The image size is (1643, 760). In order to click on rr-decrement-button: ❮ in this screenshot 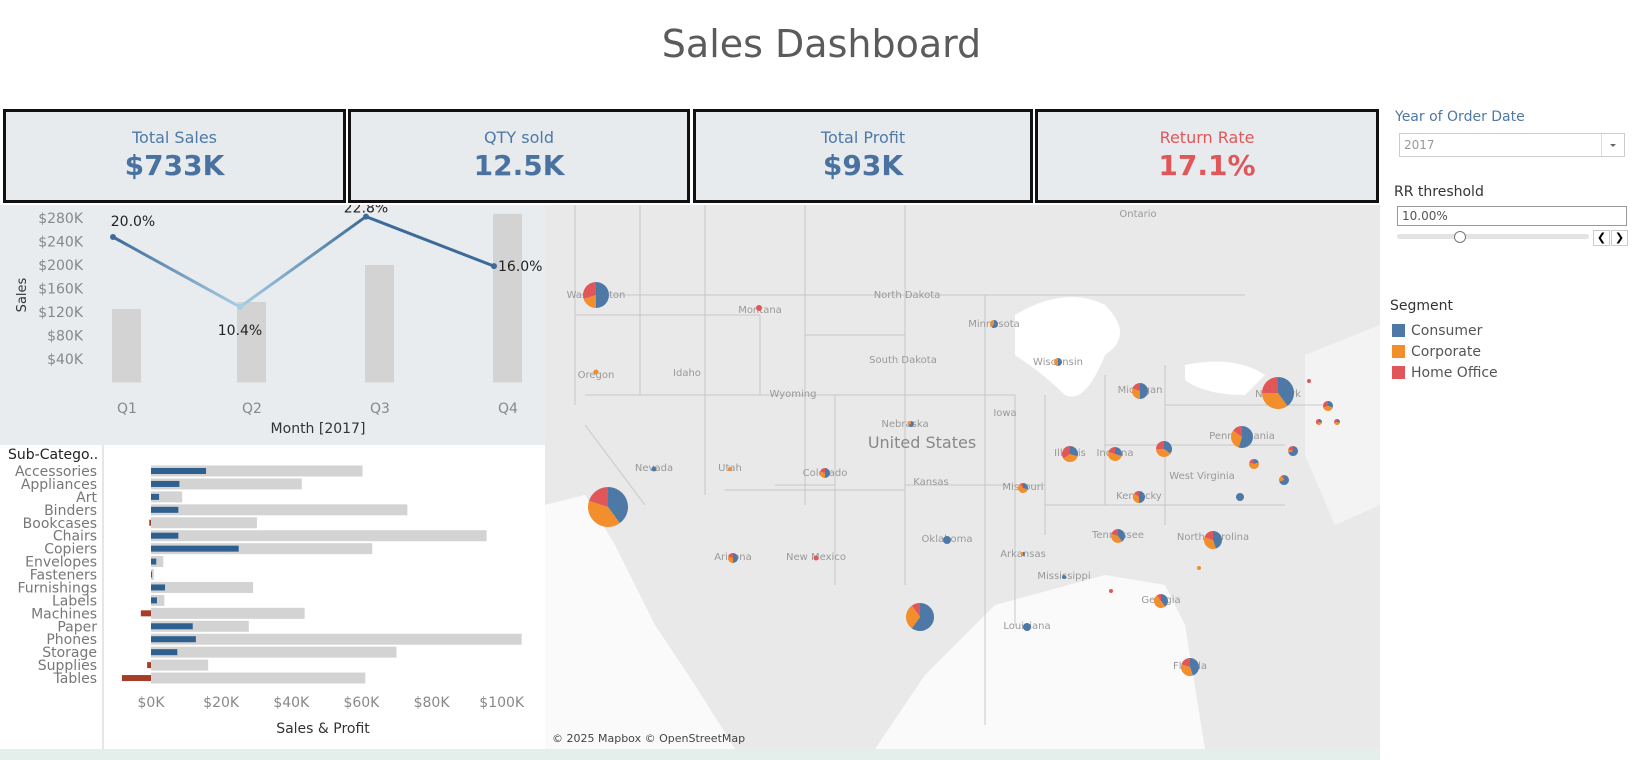, I will do `click(1601, 238)`.